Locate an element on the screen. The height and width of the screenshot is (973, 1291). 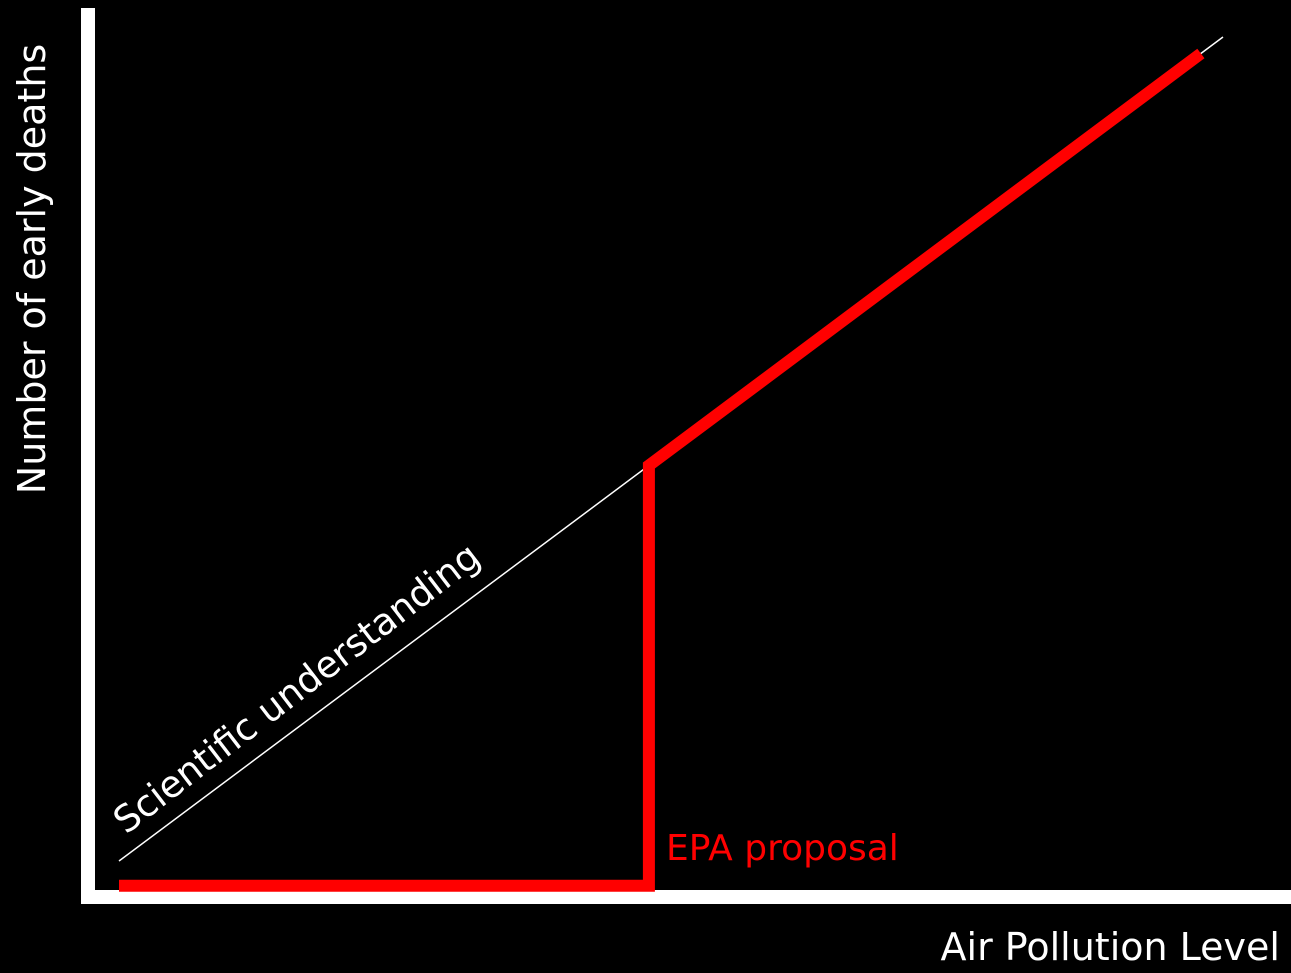
y-axis-label: Number of early deaths is located at coordinates (32, 269).